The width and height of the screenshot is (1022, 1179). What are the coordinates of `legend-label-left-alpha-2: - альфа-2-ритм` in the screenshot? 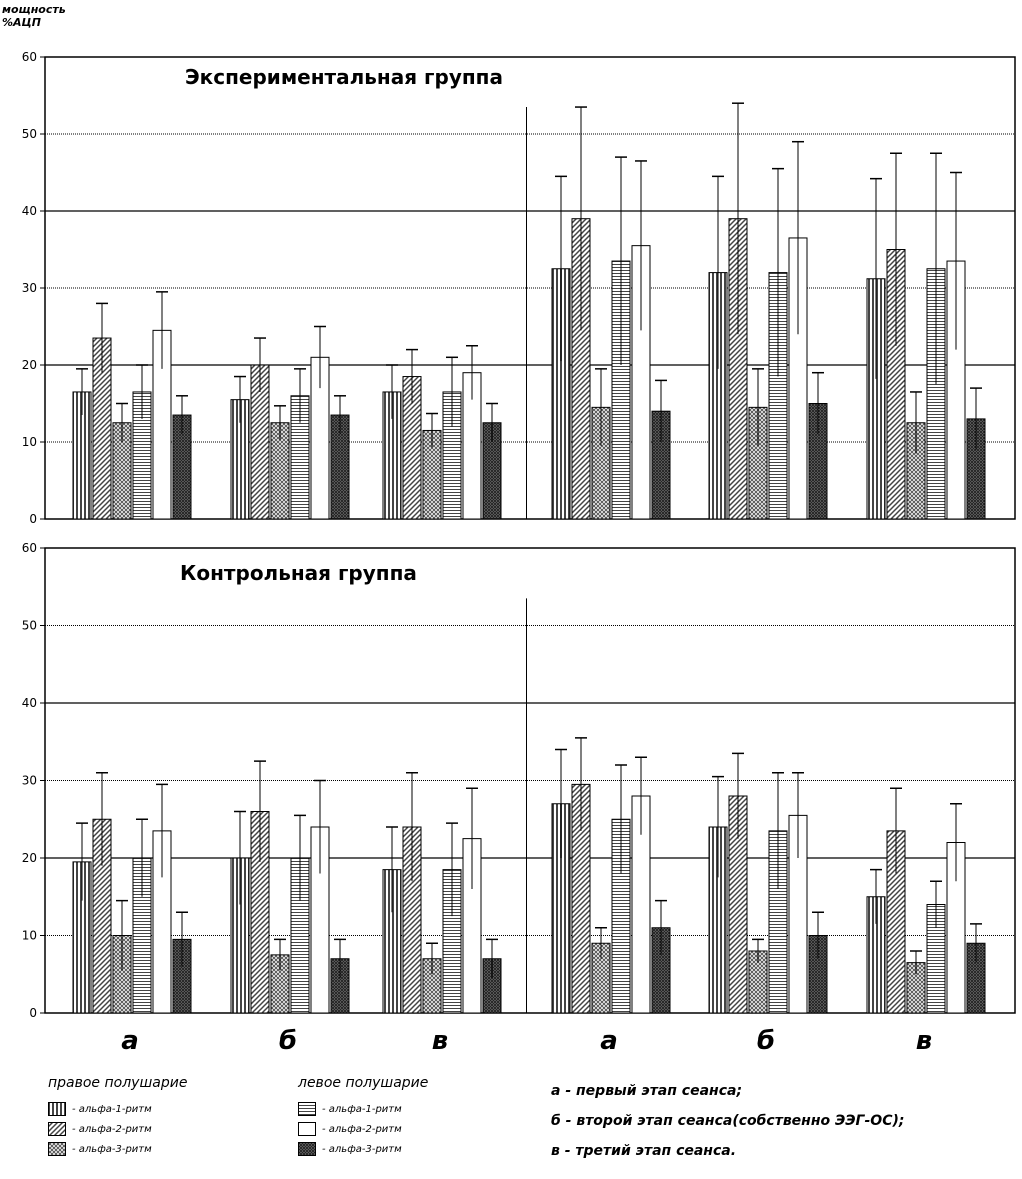 It's located at (362, 1129).